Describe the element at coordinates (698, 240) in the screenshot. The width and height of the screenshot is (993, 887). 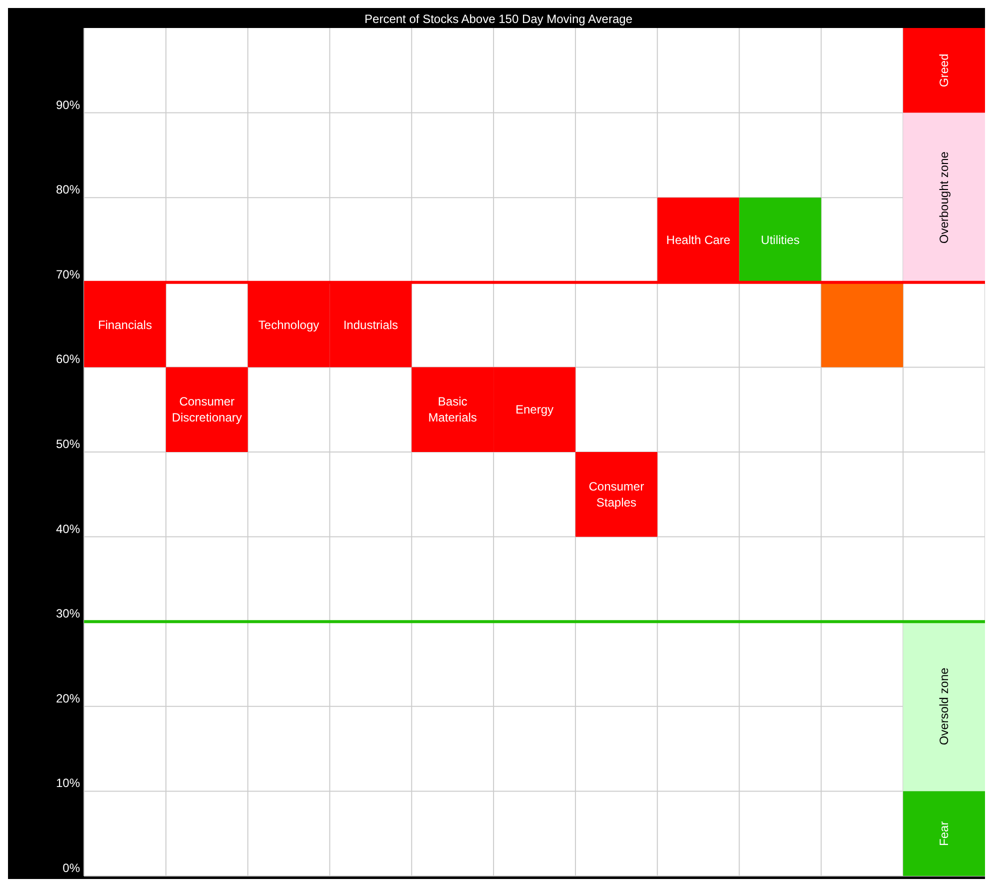
I see `x-tick-label: Health Care` at that location.